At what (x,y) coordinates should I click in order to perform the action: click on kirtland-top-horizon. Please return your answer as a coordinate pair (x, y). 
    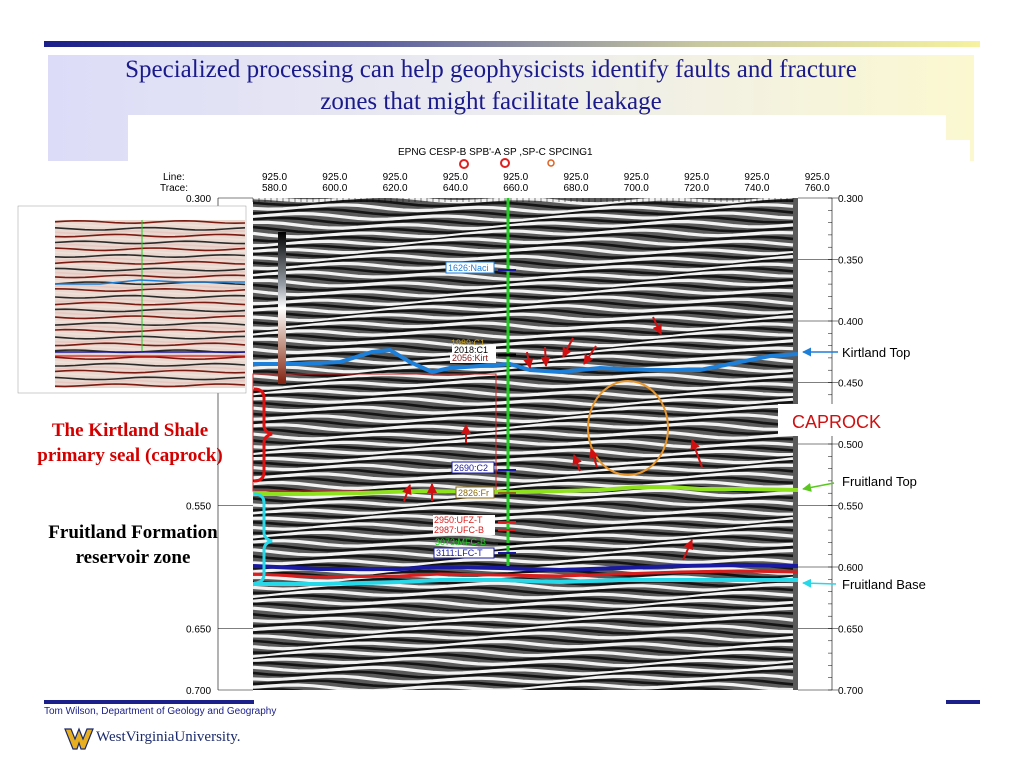
    Looking at the image, I should click on (525, 361).